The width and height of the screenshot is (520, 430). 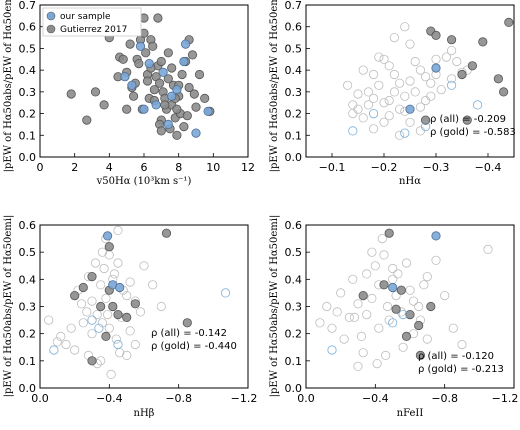 What do you see at coordinates (384, 167) in the screenshot?
I see `x-tick-label: −0.2` at bounding box center [384, 167].